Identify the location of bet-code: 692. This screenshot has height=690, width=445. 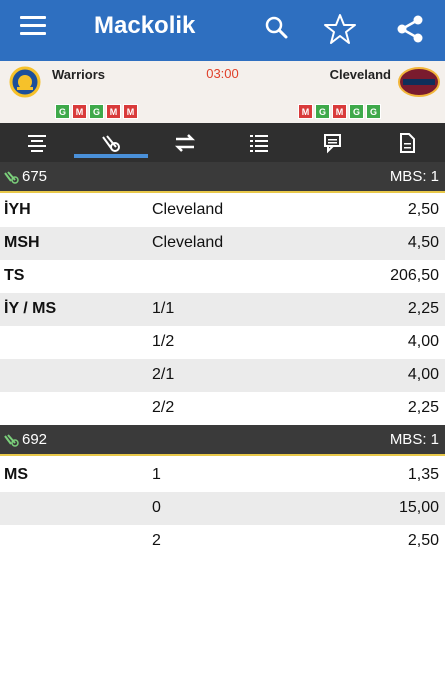
(35, 439).